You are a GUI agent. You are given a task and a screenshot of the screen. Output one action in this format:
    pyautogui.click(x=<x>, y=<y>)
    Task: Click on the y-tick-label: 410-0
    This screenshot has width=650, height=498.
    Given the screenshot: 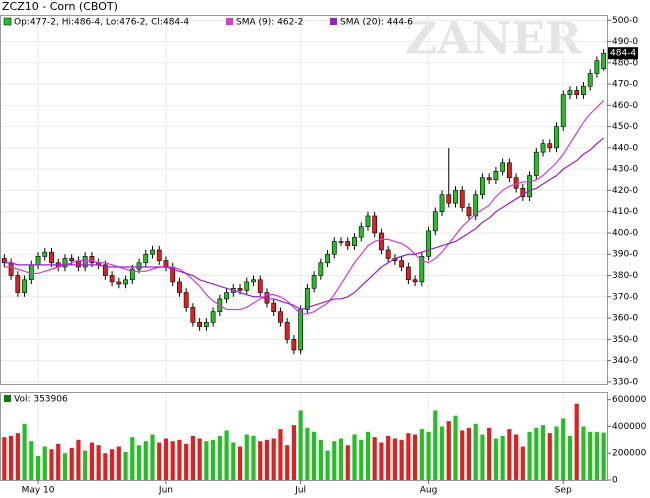 What is the action you would take?
    pyautogui.click(x=625, y=212)
    